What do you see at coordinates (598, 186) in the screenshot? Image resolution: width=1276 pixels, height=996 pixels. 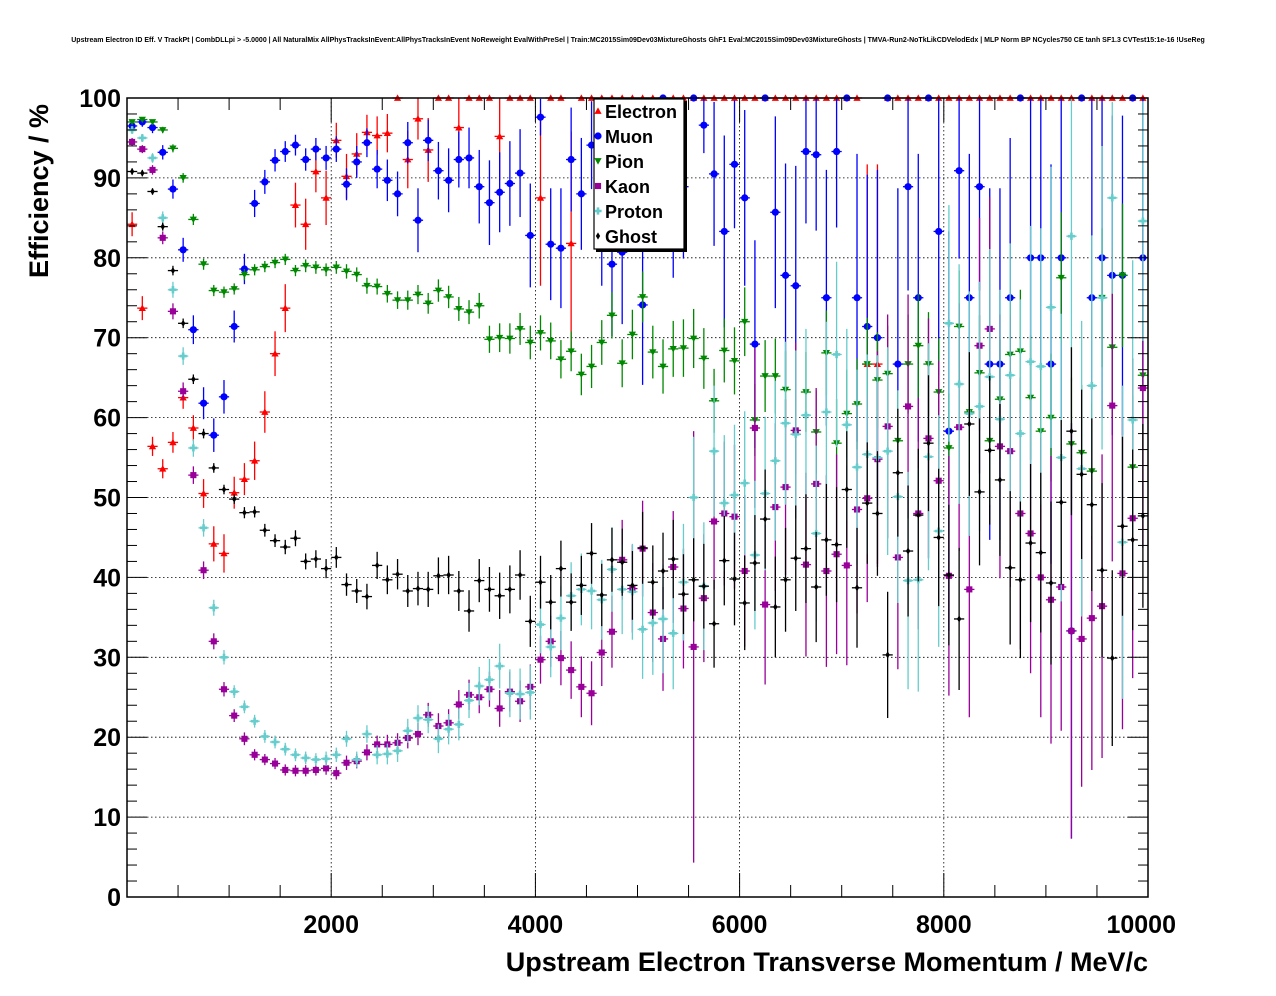 I see `legend-marker-kaon` at bounding box center [598, 186].